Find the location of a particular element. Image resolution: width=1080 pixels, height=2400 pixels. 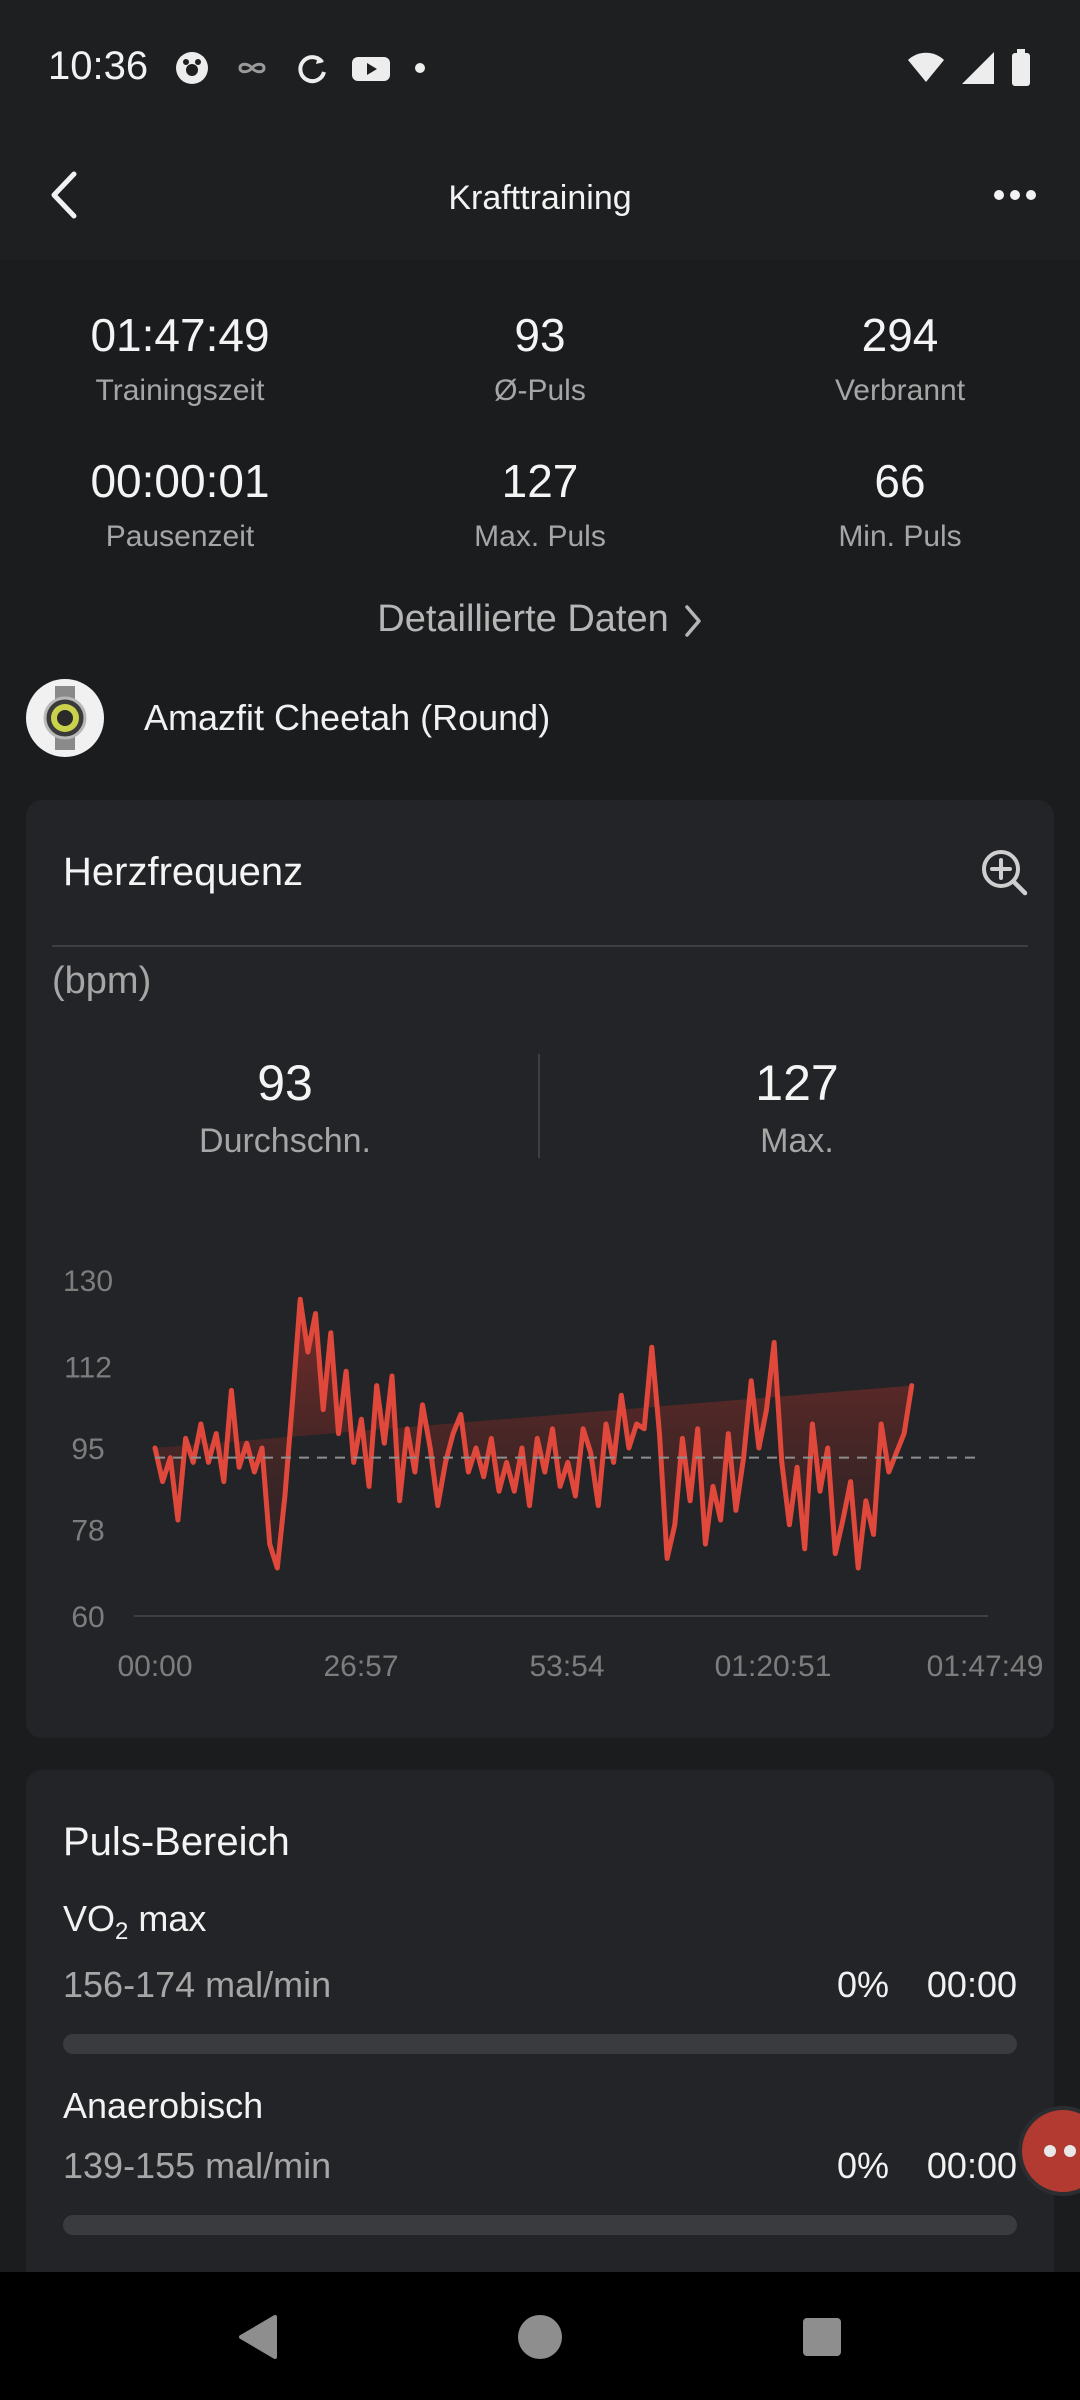

more-horizontal-icon is located at coordinates (1015, 195).